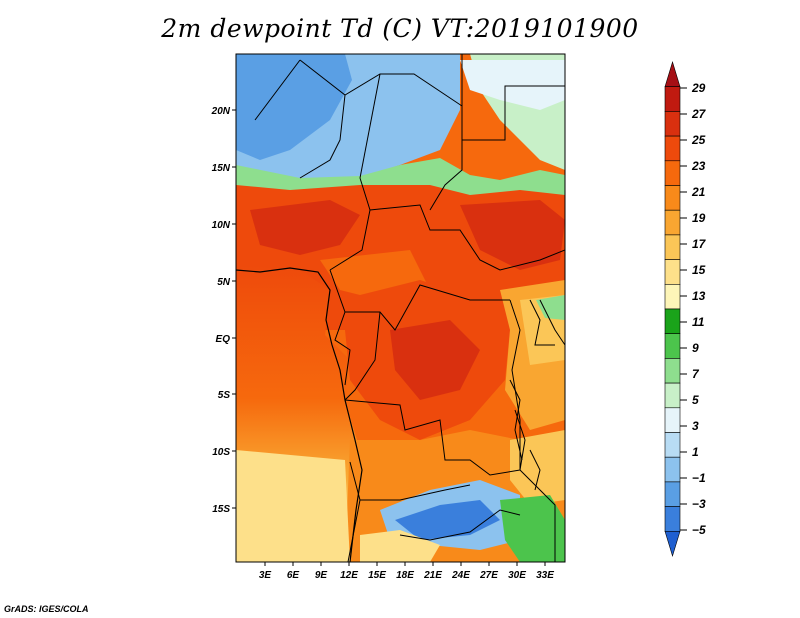  I want to click on field-southwest-pale, so click(293, 506).